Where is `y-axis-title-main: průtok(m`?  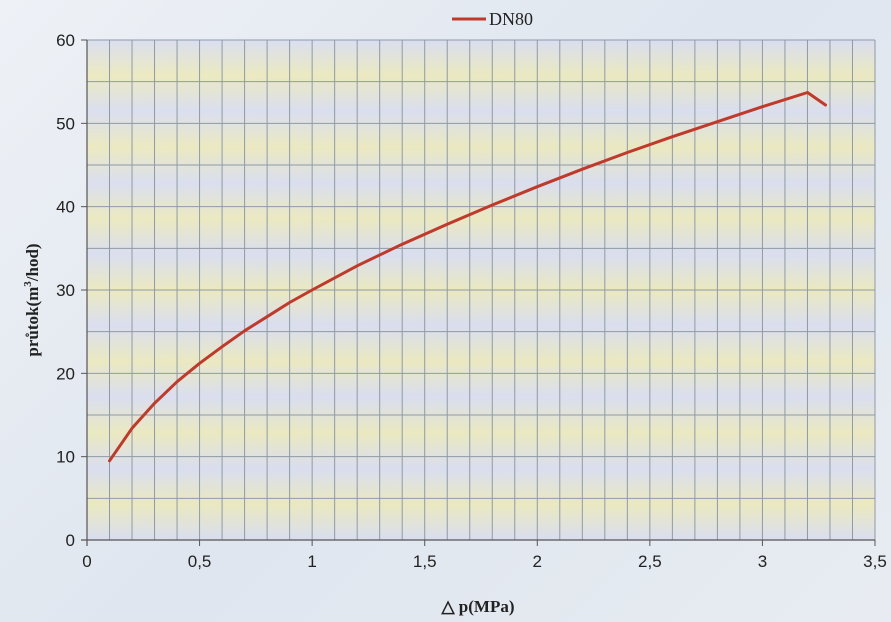
y-axis-title-main: průtok(m is located at coordinates (32, 322).